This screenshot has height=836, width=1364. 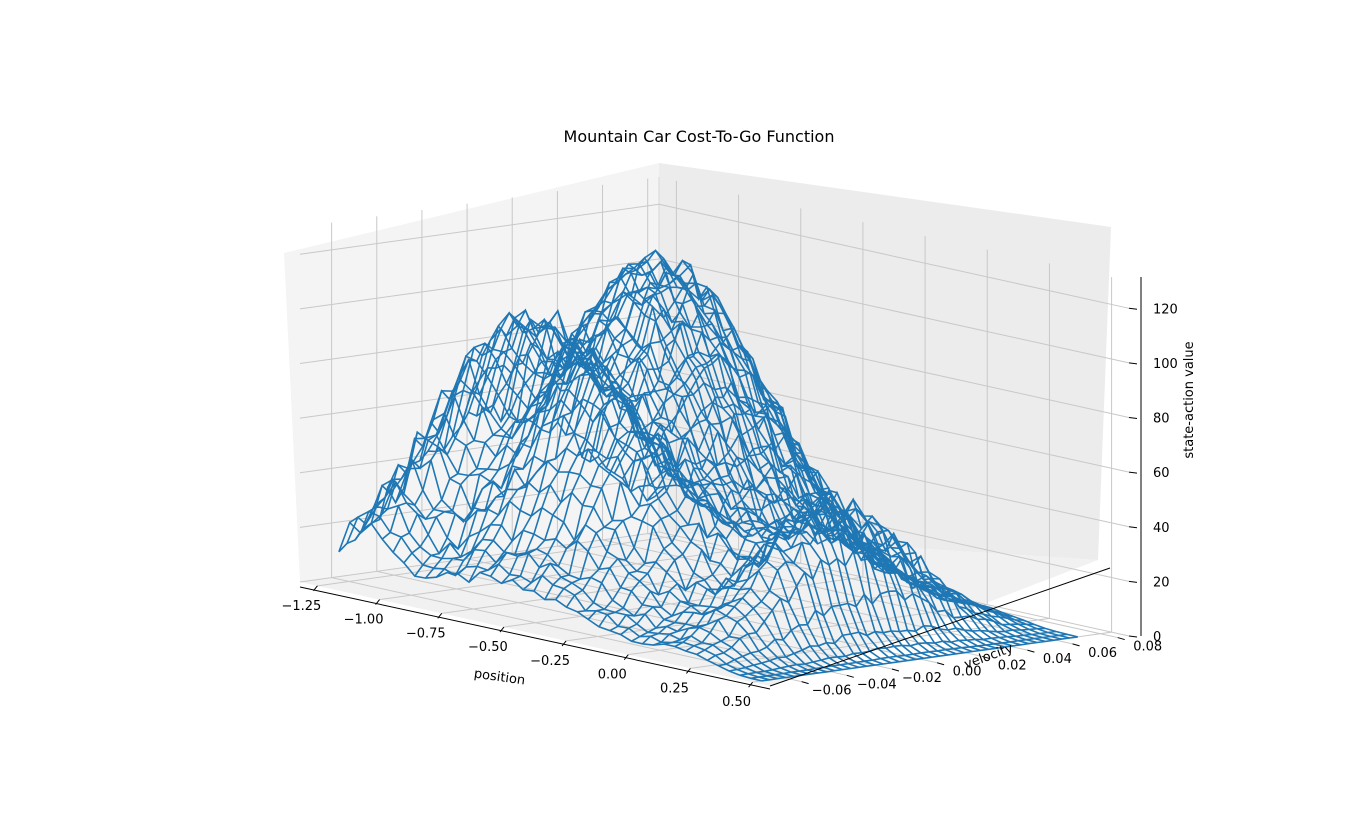 I want to click on pane-back-left, so click(x=471, y=372).